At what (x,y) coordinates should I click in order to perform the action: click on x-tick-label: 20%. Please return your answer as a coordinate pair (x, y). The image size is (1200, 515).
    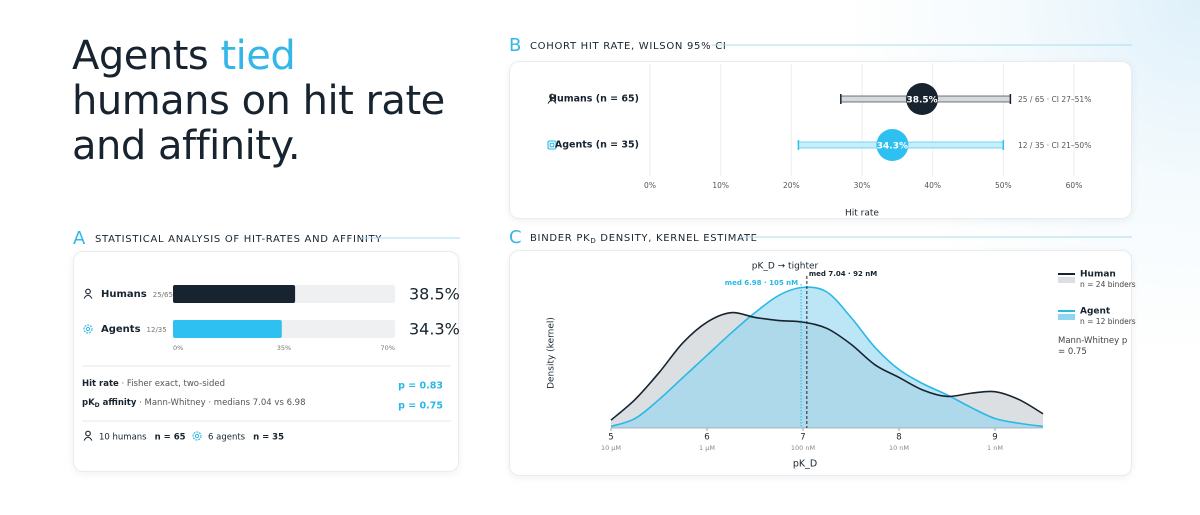
    Looking at the image, I should click on (791, 185).